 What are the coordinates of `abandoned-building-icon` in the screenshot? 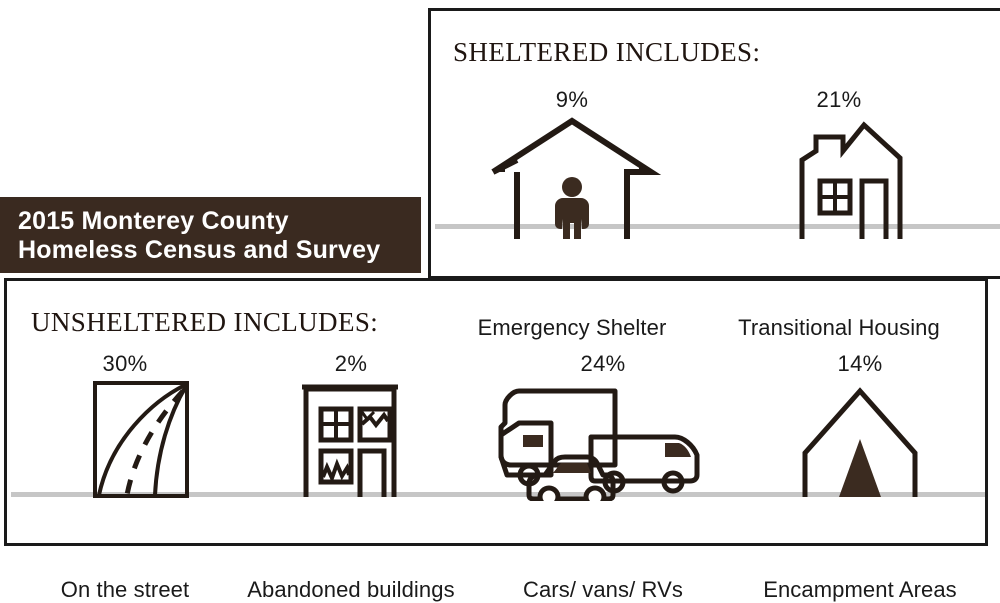 It's located at (351, 440).